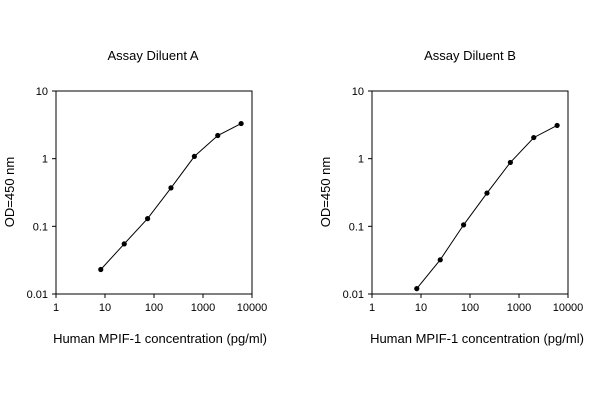 This screenshot has width=600, height=400. Describe the element at coordinates (361, 160) in the screenshot. I see `chart-b-y-tick-label: 1` at that location.